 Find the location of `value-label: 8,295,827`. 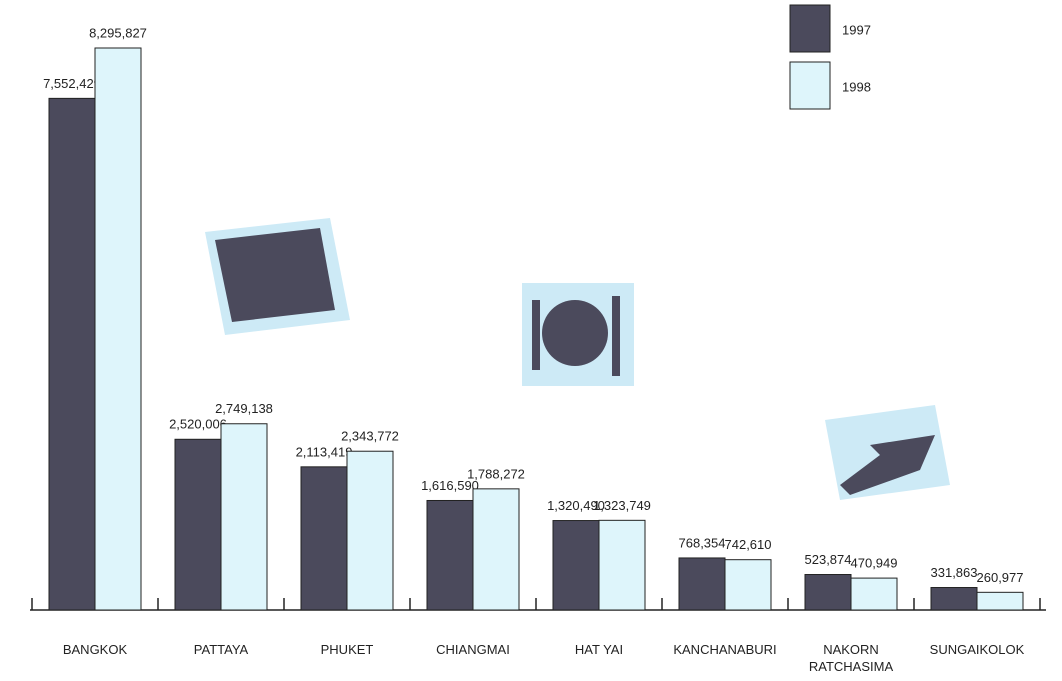

value-label: 8,295,827 is located at coordinates (118, 32).